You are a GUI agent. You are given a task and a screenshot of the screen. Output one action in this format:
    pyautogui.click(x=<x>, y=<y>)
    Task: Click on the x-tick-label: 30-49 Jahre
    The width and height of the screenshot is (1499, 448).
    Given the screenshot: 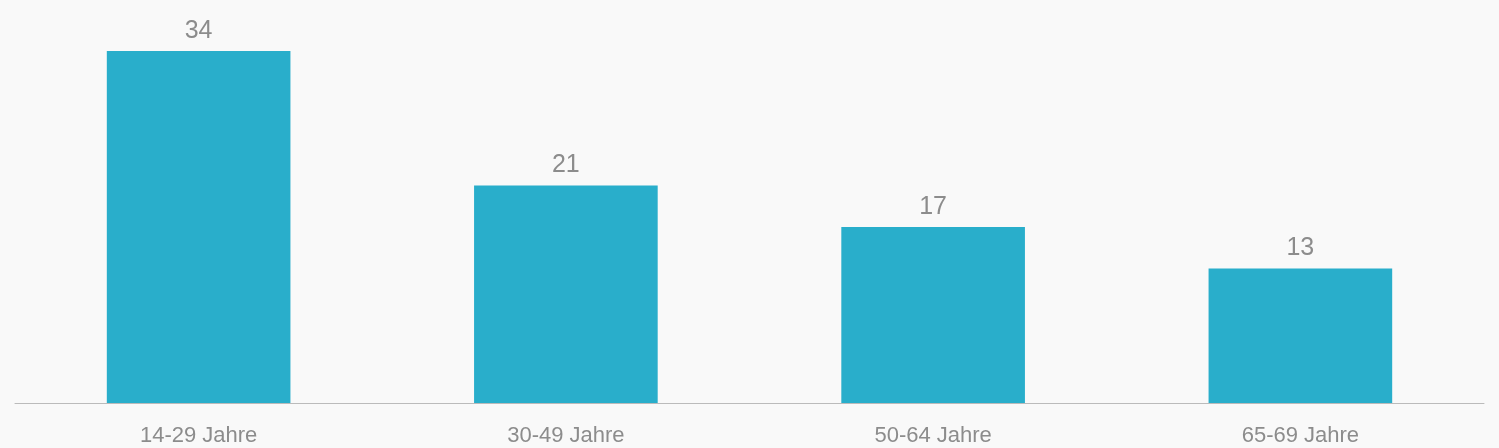 What is the action you would take?
    pyautogui.click(x=566, y=434)
    